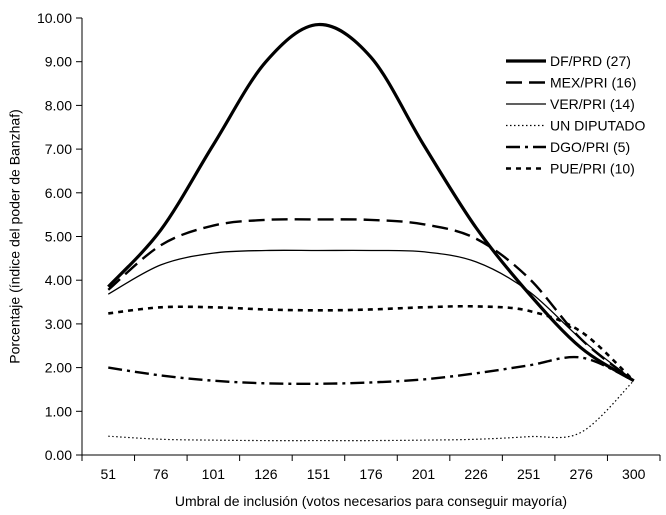  I want to click on x-tick-label: 126, so click(266, 474).